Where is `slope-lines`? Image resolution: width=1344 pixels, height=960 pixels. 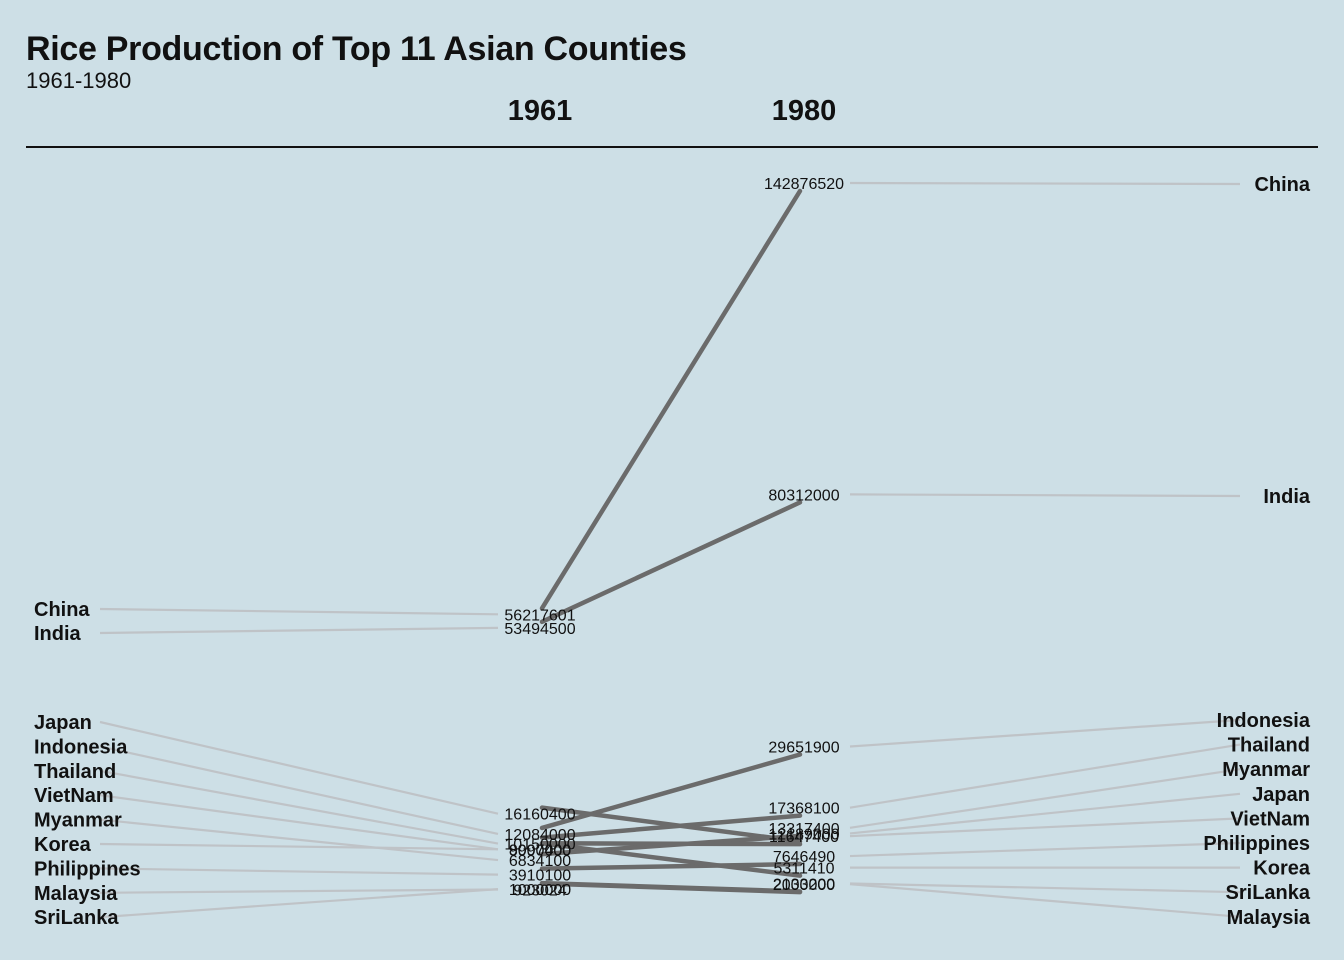
slope-lines is located at coordinates (671, 541).